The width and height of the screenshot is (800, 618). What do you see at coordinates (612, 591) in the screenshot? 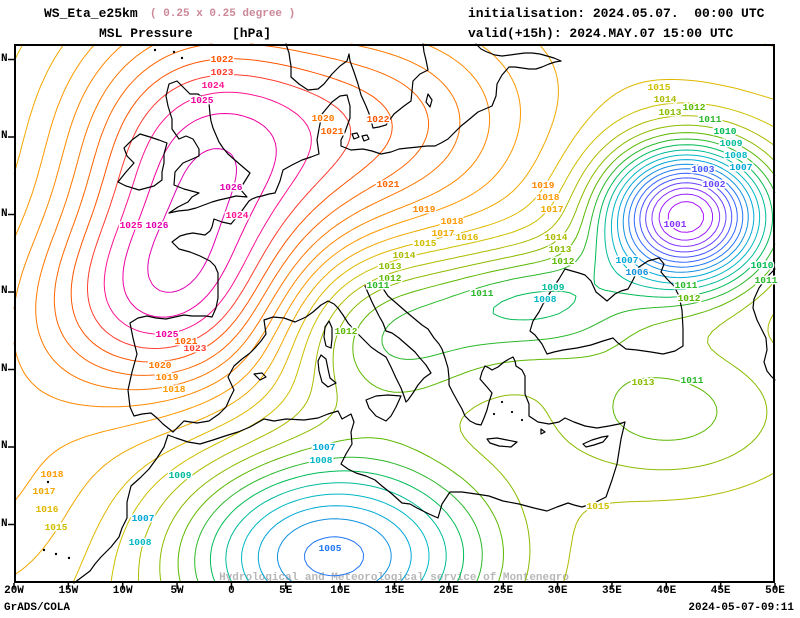
I see `lon-tick-label: 35E` at bounding box center [612, 591].